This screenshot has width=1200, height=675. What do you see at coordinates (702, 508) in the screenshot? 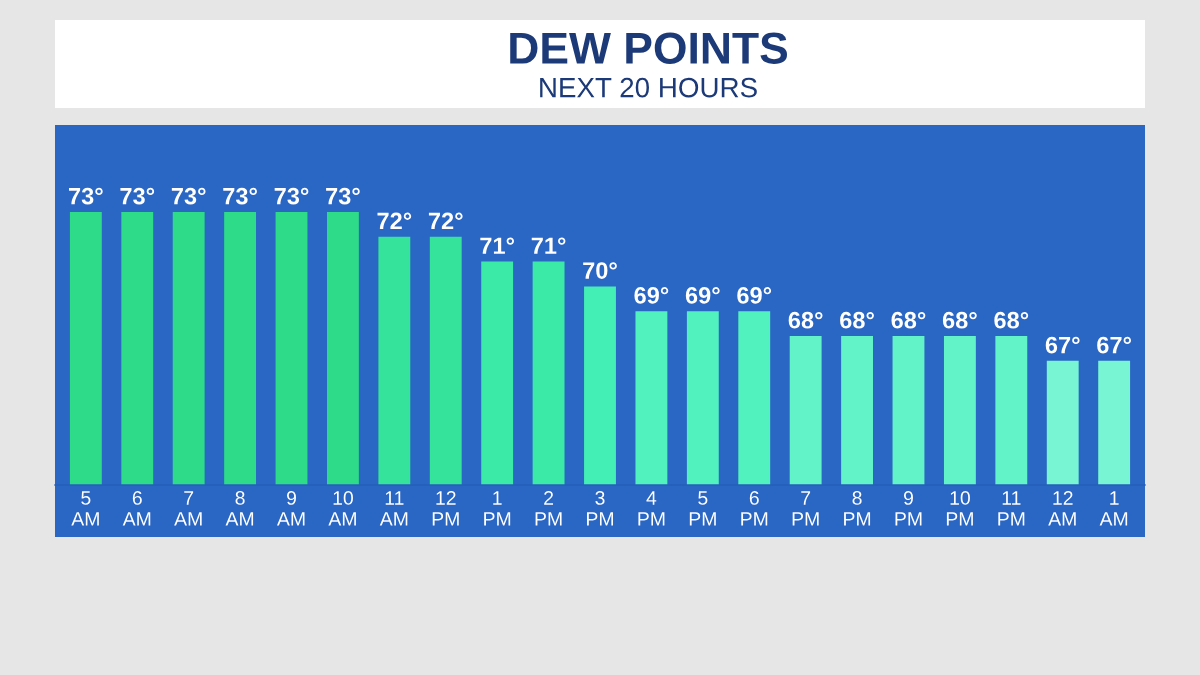
I see `x-tick-label: 5 PM` at bounding box center [702, 508].